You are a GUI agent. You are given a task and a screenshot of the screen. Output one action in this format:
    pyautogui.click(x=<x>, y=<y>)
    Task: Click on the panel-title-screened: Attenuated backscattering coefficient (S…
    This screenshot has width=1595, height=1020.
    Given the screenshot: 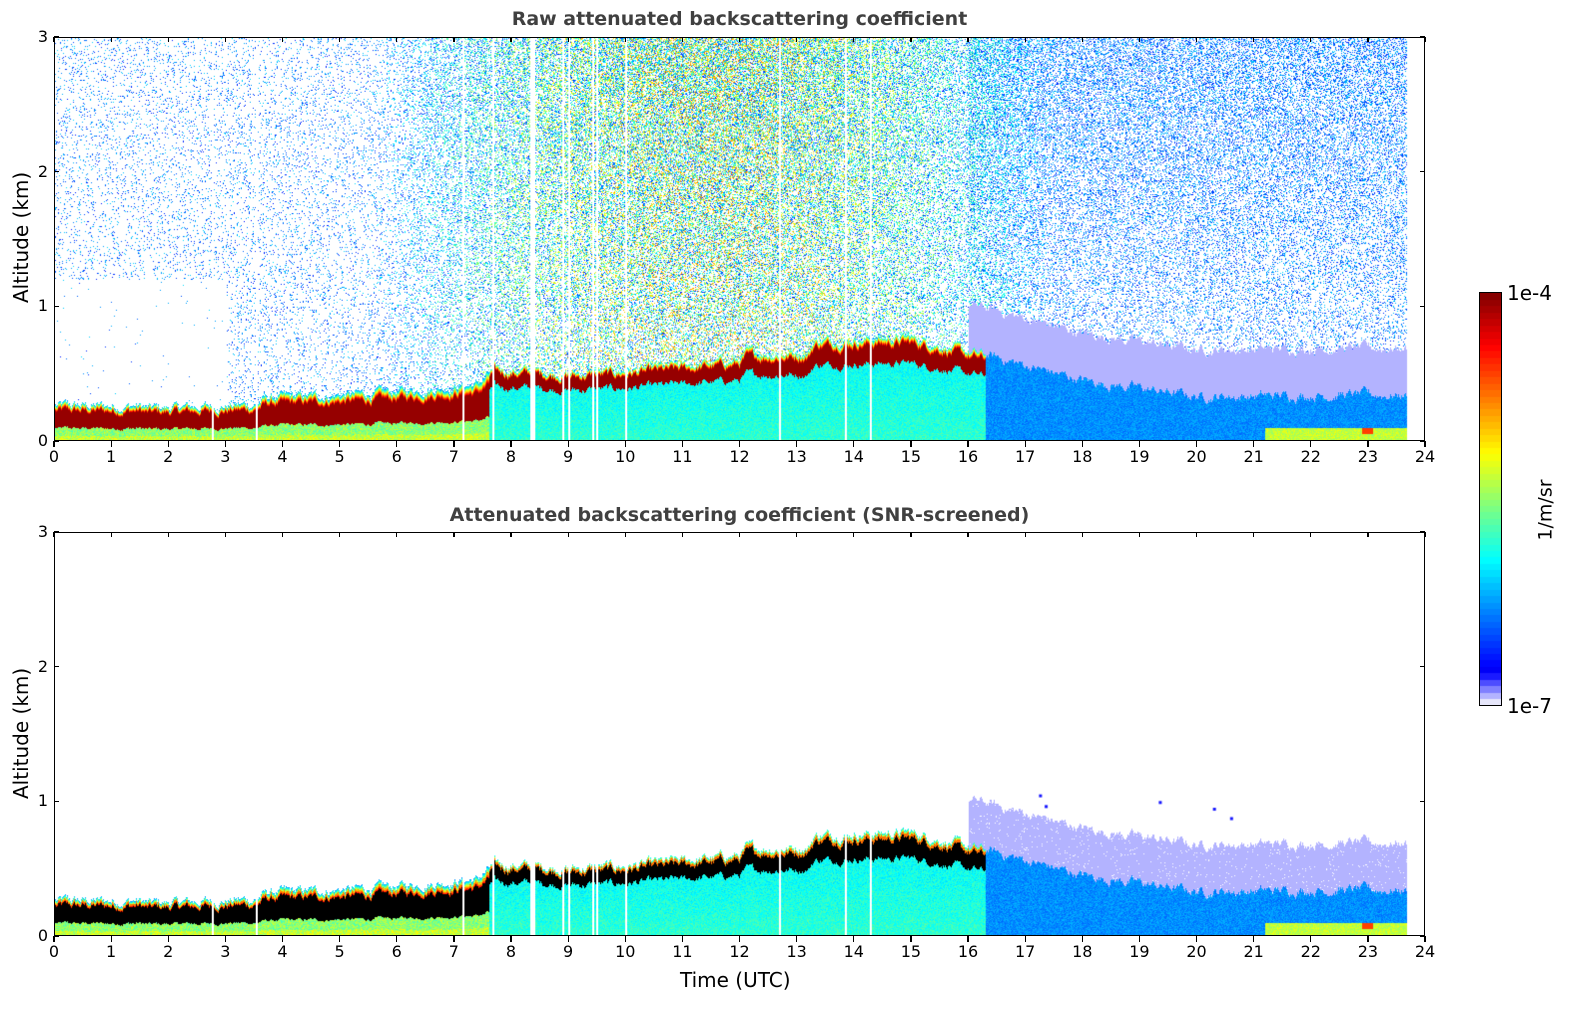 What is the action you would take?
    pyautogui.click(x=739, y=515)
    